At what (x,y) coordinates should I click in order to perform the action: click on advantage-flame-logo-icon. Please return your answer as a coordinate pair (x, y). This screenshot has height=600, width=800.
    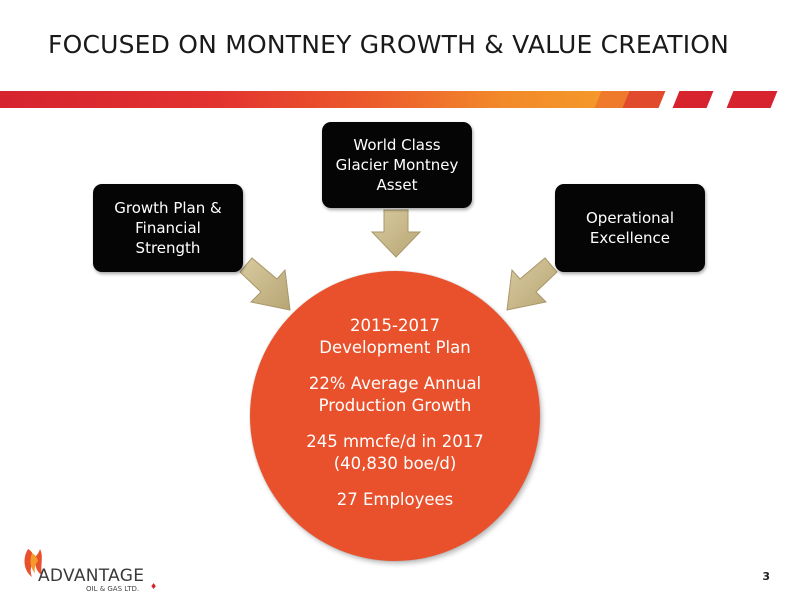
    Looking at the image, I should click on (33, 563).